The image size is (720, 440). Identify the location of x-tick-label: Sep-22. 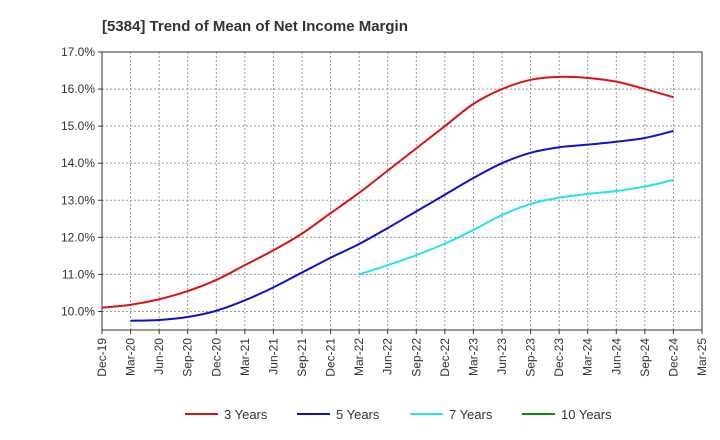
(416, 357).